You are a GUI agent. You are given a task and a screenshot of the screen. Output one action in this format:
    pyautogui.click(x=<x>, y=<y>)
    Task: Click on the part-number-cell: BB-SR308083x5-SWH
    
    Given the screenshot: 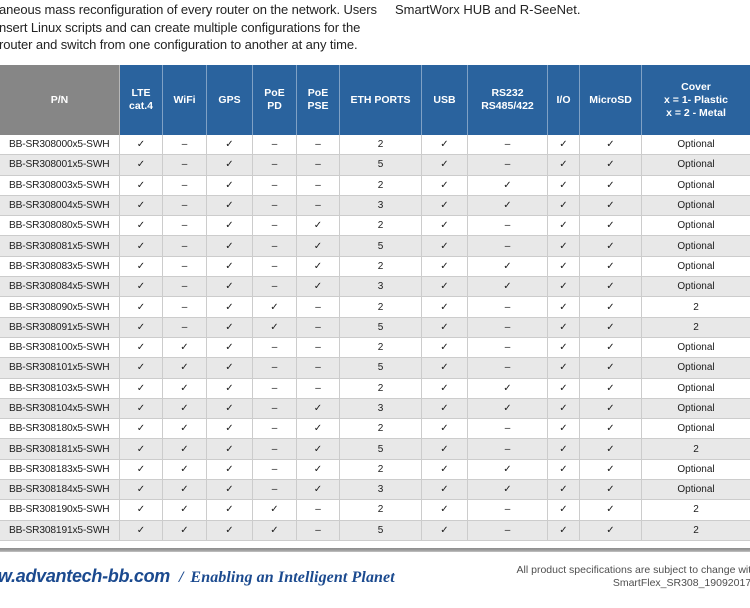 What is the action you would take?
    pyautogui.click(x=60, y=266)
    